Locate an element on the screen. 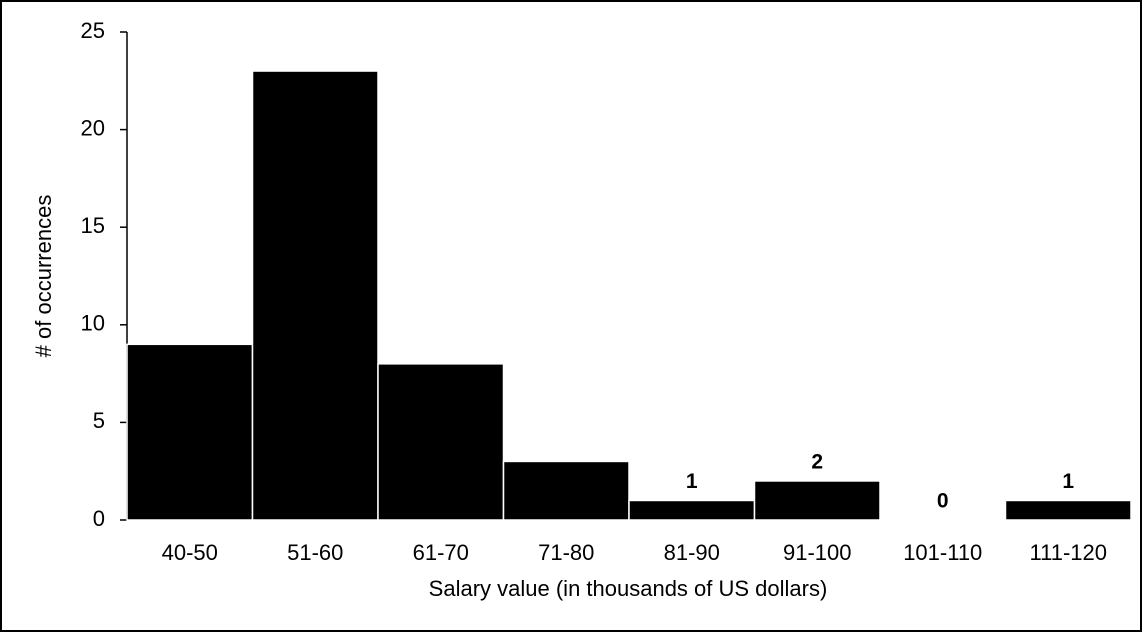  x-tick-label: 101-110 is located at coordinates (942, 552).